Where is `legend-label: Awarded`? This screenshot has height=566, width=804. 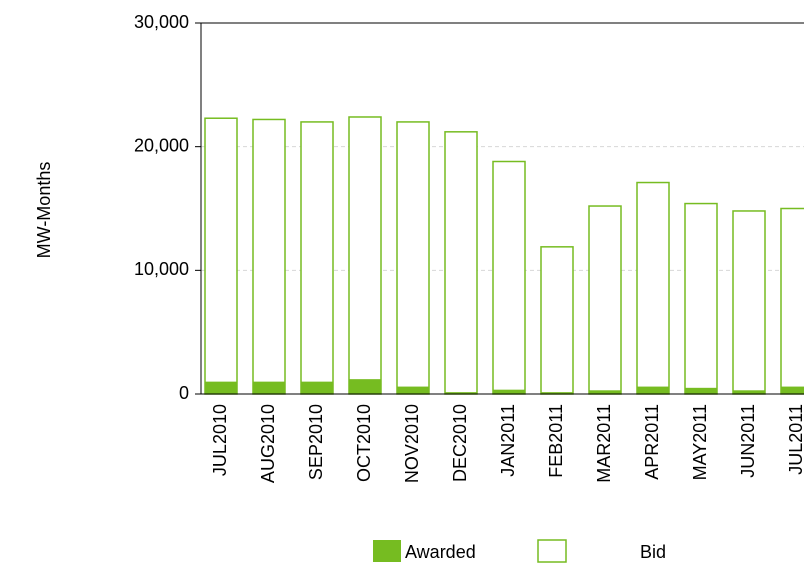 legend-label: Awarded is located at coordinates (440, 552).